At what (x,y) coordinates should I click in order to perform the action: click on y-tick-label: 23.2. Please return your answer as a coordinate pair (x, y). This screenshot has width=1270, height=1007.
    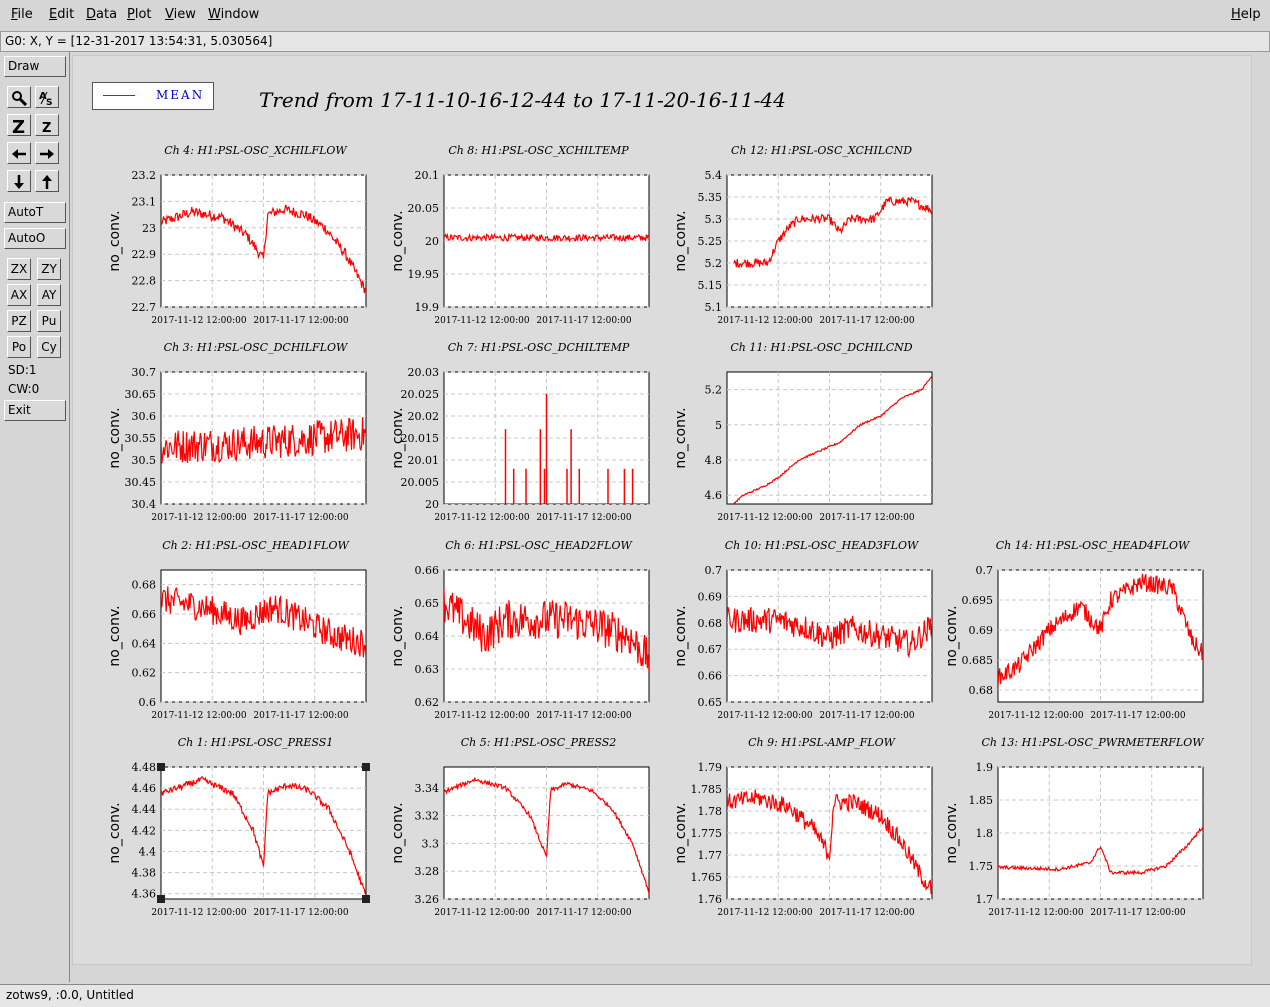
    Looking at the image, I should click on (144, 175).